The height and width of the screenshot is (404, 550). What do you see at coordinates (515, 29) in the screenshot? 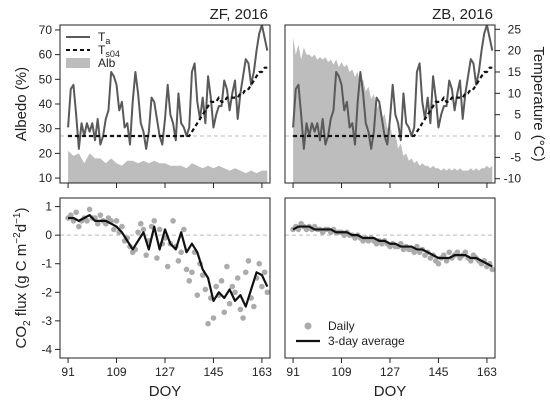
I see `y2-tick-label: 25` at bounding box center [515, 29].